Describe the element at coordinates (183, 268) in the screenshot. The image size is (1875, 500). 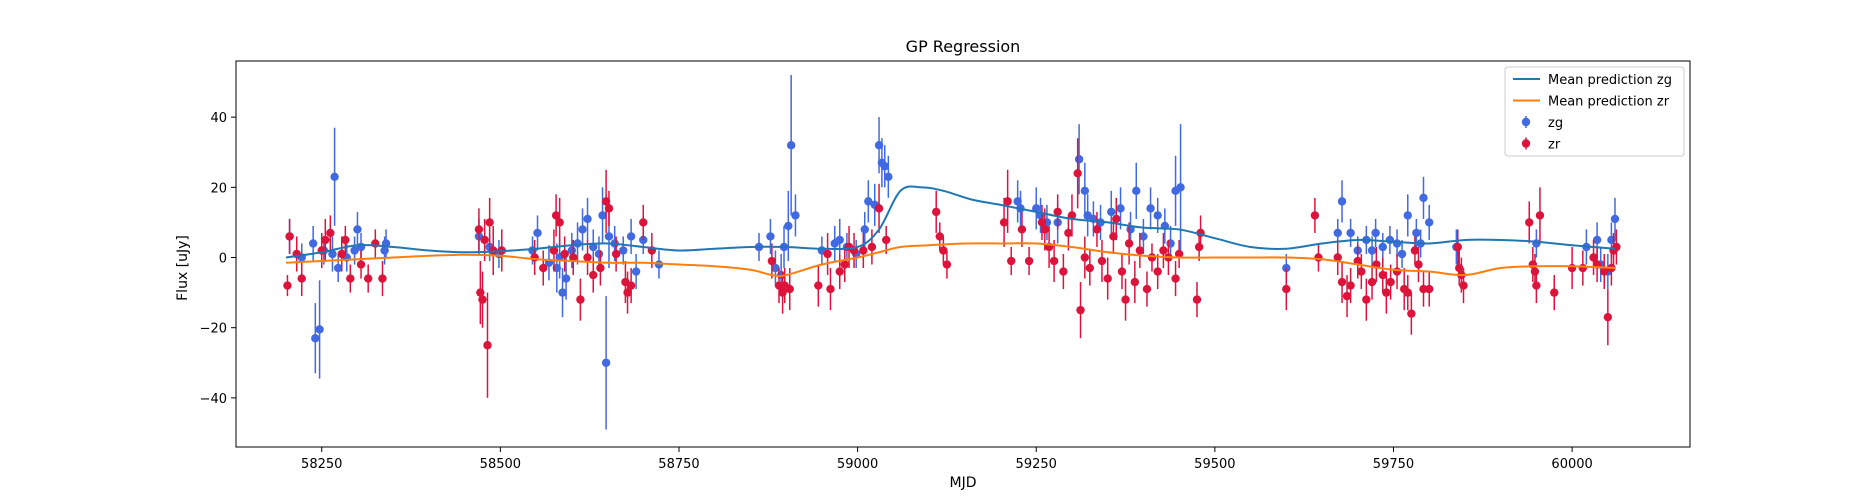
I see `y-axis-label: Flux [uJy]` at that location.